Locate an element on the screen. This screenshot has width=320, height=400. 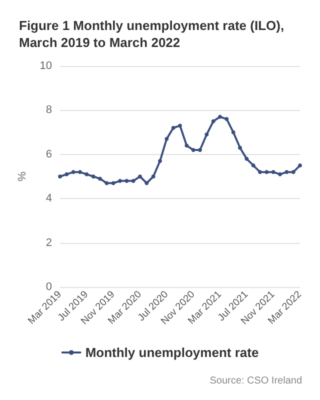
y-tick-label: 4 is located at coordinates (49, 198).